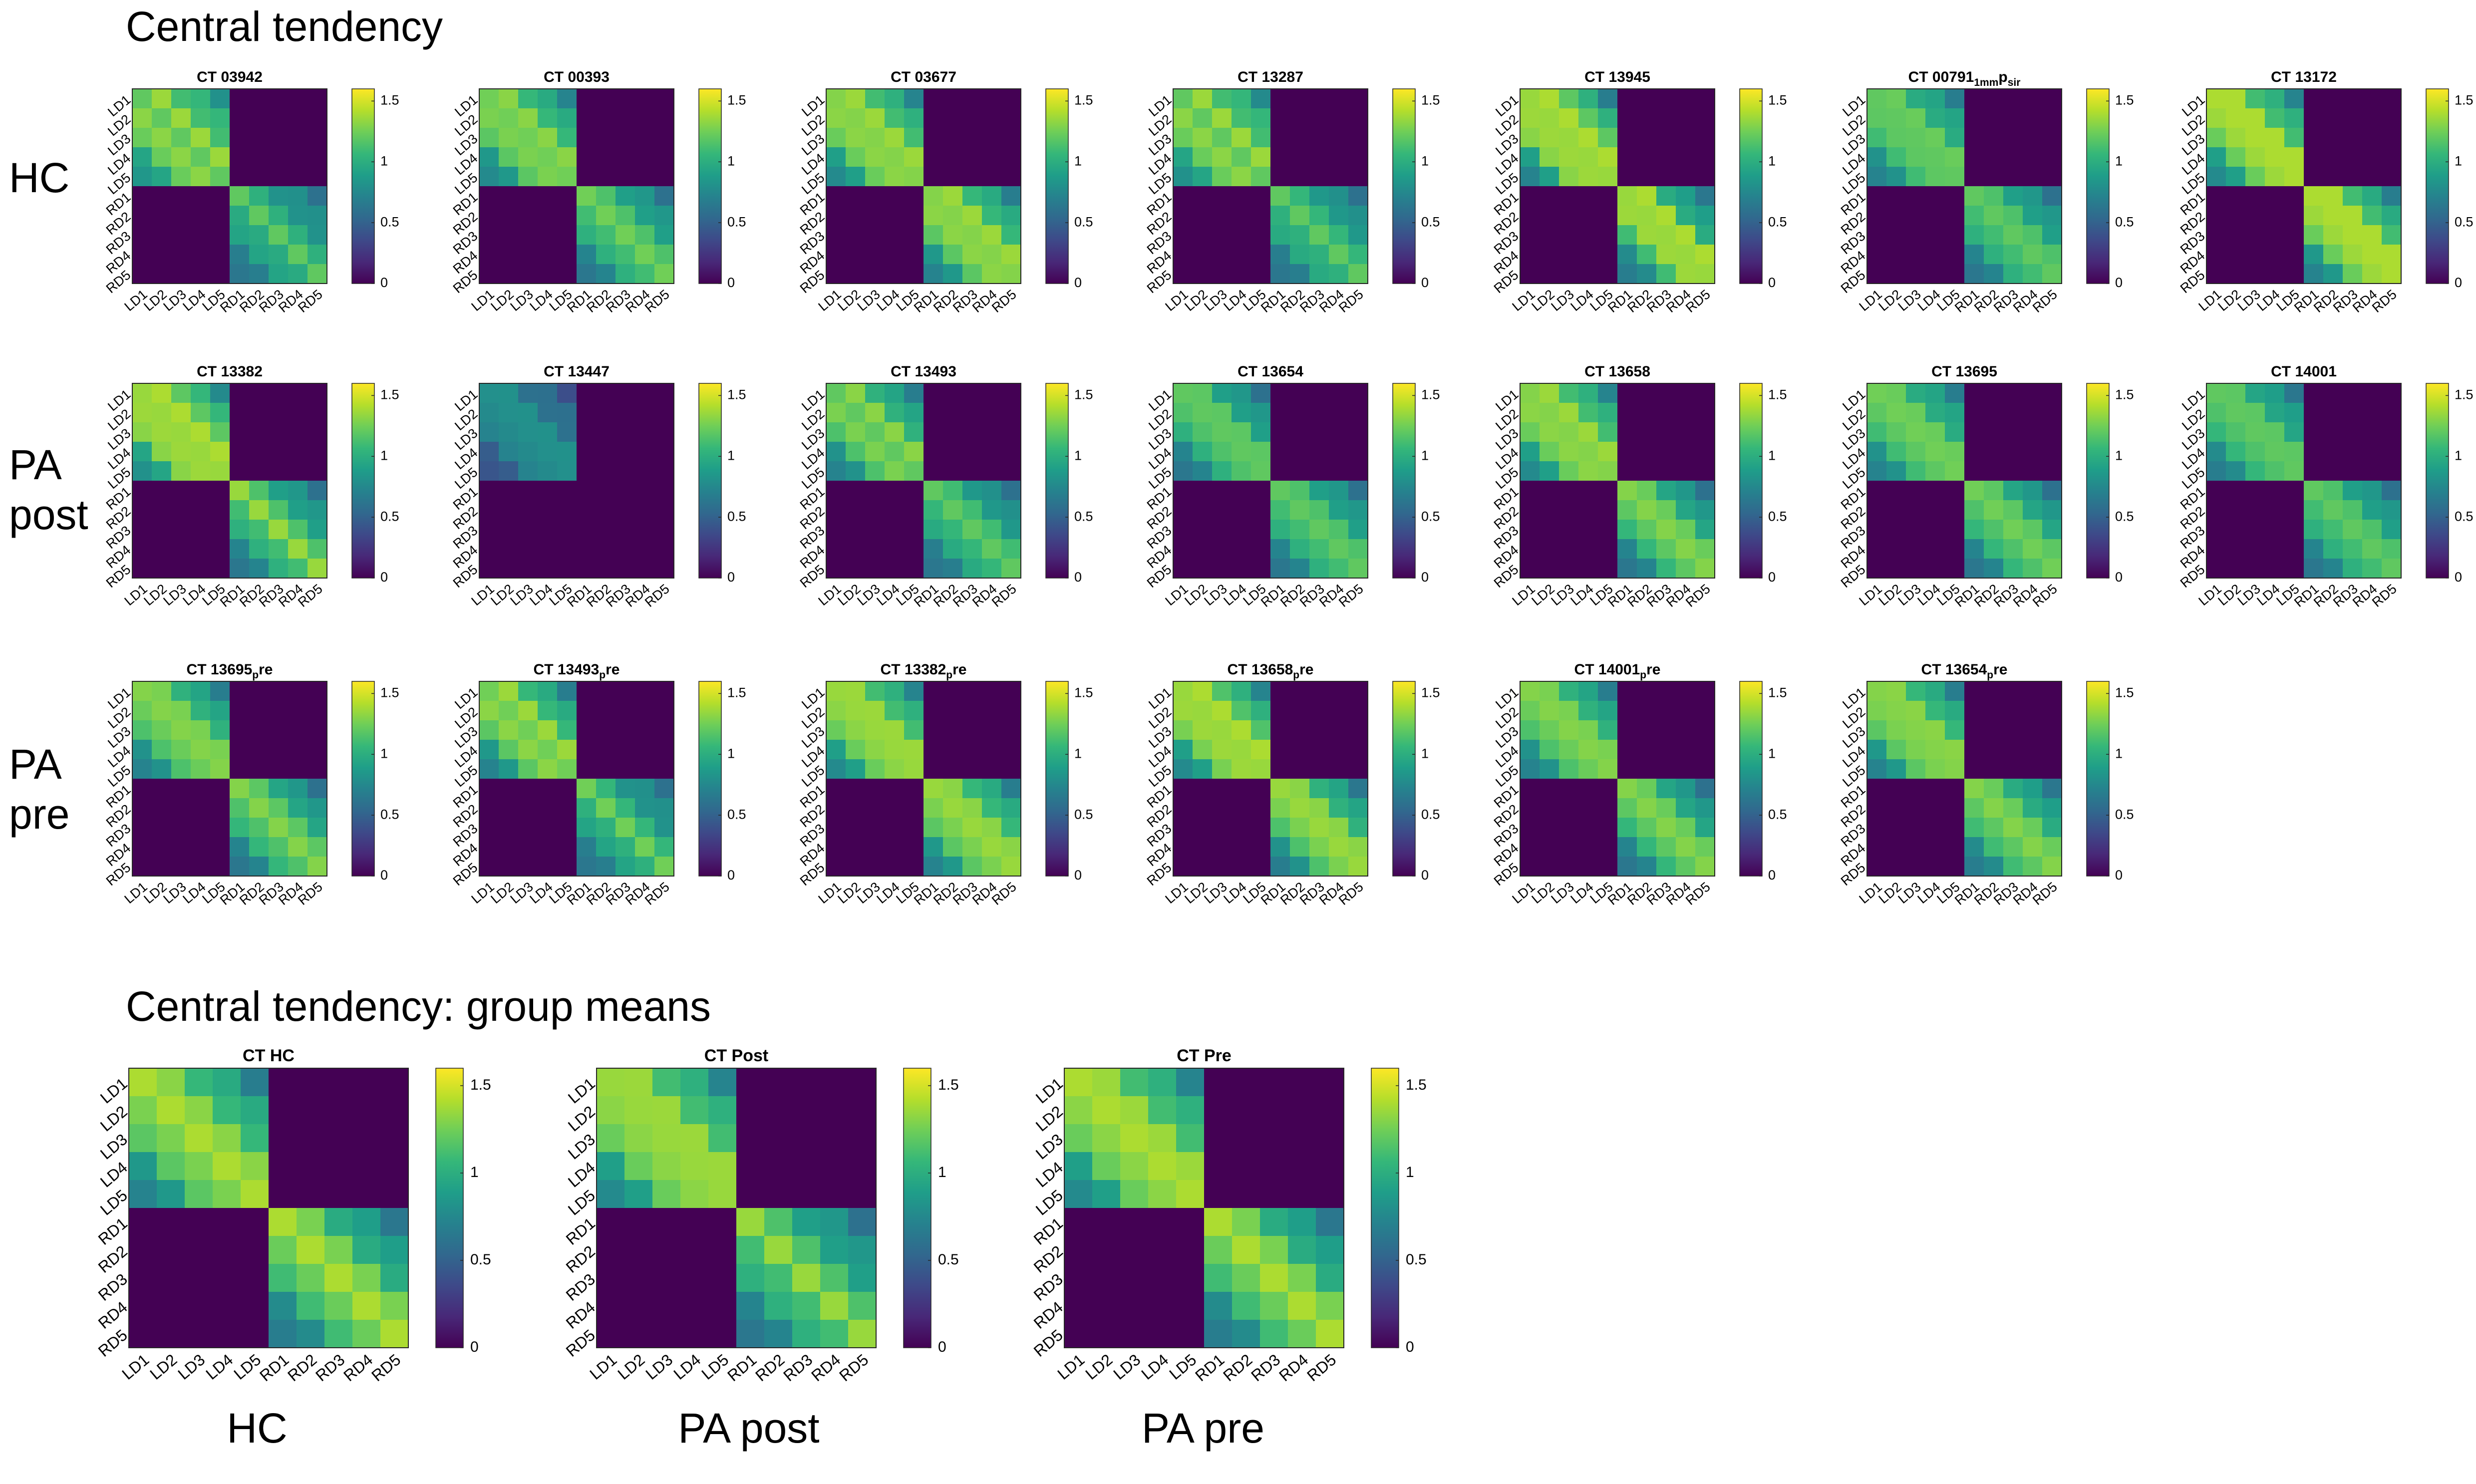 Image resolution: width=2476 pixels, height=1484 pixels. I want to click on y-tick-label: LD5, so click(1049, 1202).